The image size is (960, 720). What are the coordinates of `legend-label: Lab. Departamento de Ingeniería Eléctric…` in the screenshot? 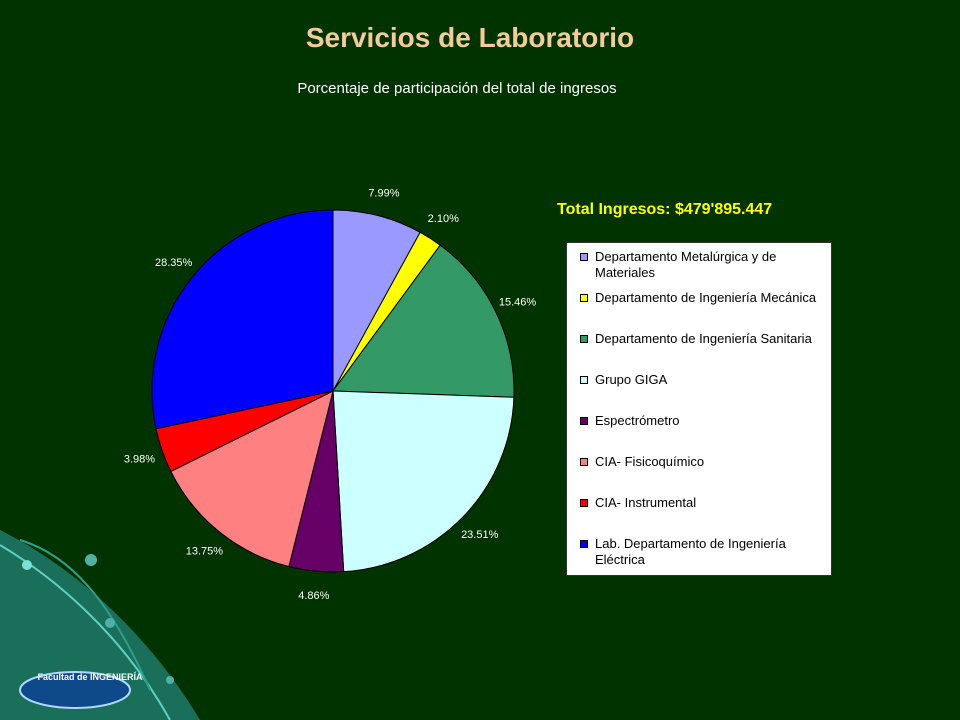 It's located at (690, 551).